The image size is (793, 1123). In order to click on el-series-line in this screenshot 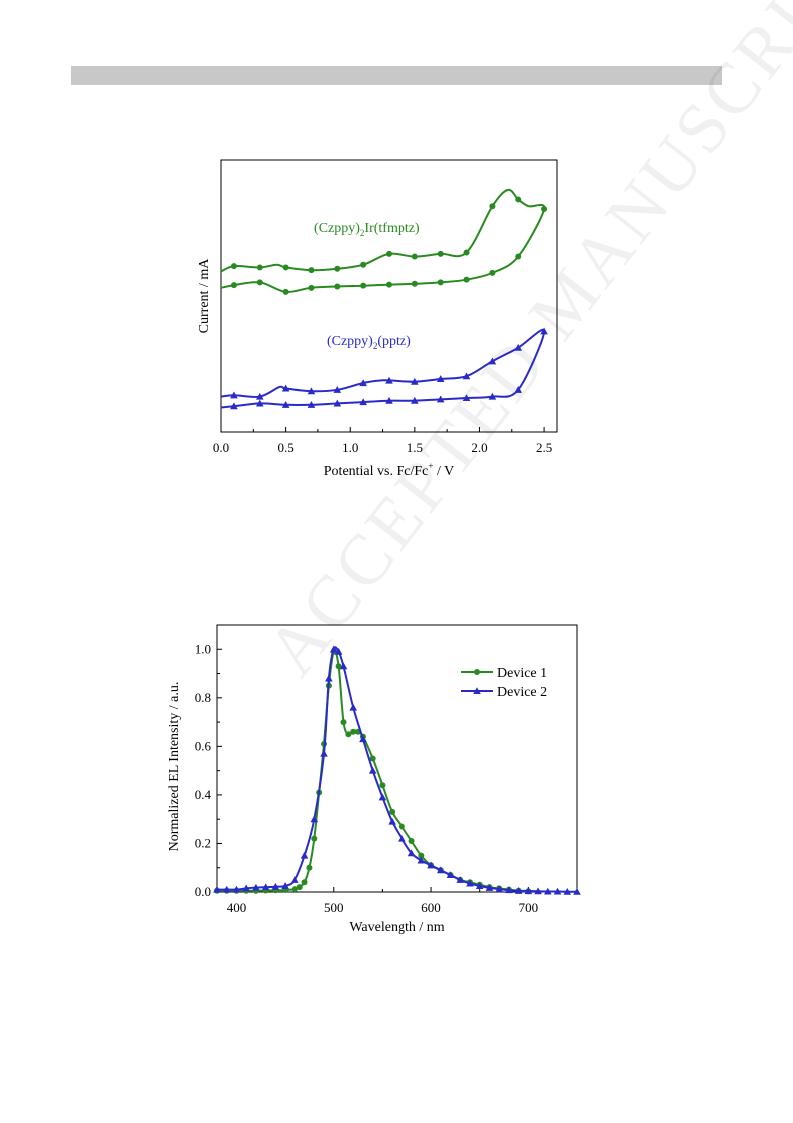, I will do `click(397, 769)`.